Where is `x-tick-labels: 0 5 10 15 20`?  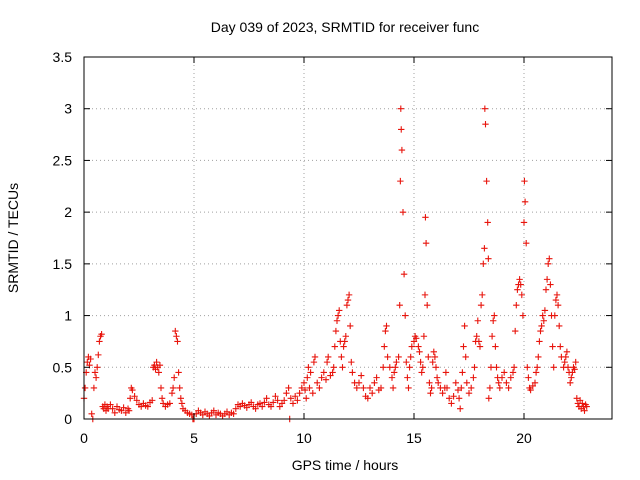
x-tick-labels: 0 5 10 15 20 is located at coordinates (306, 438).